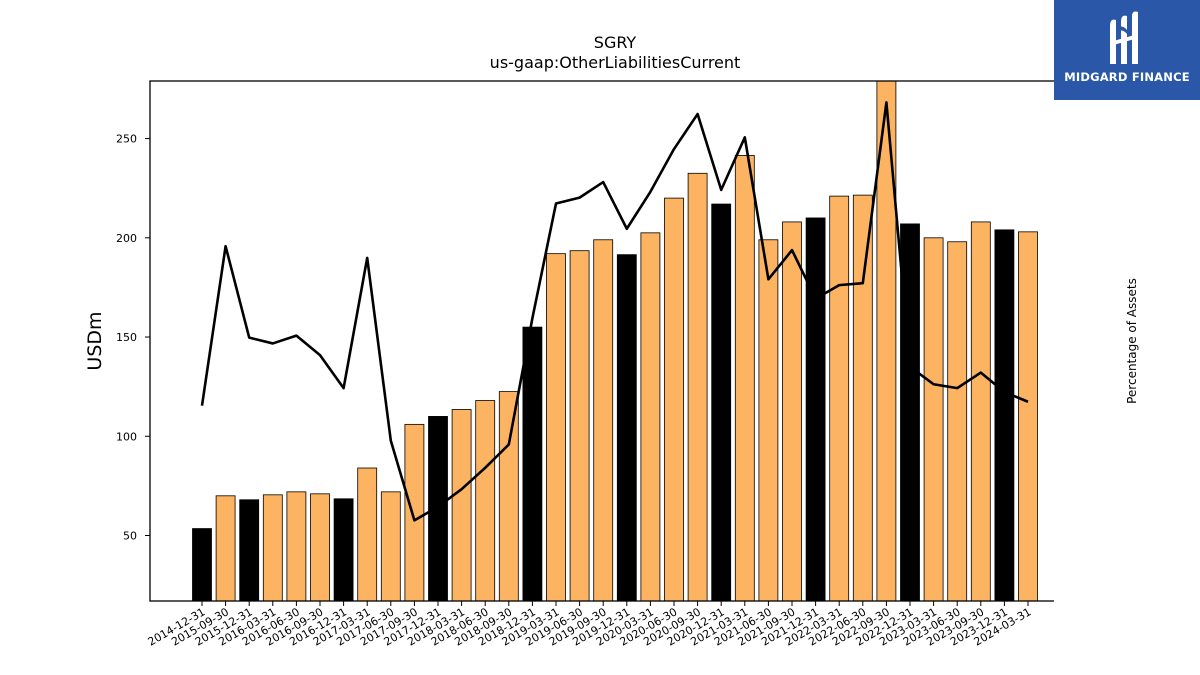  What do you see at coordinates (126, 436) in the screenshot?
I see `y-tick-label: 100` at bounding box center [126, 436].